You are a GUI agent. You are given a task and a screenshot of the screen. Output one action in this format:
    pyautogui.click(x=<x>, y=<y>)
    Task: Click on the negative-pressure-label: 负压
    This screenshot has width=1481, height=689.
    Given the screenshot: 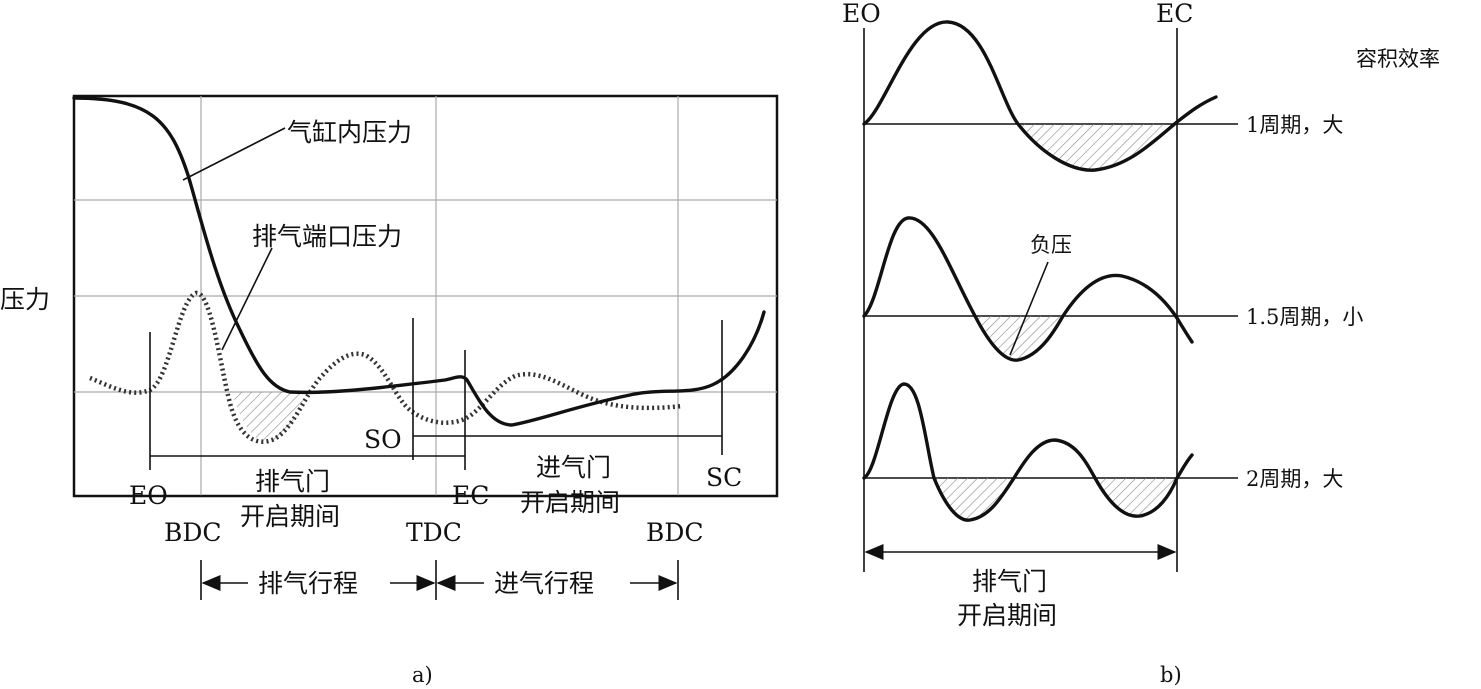 What is the action you would take?
    pyautogui.click(x=1051, y=245)
    